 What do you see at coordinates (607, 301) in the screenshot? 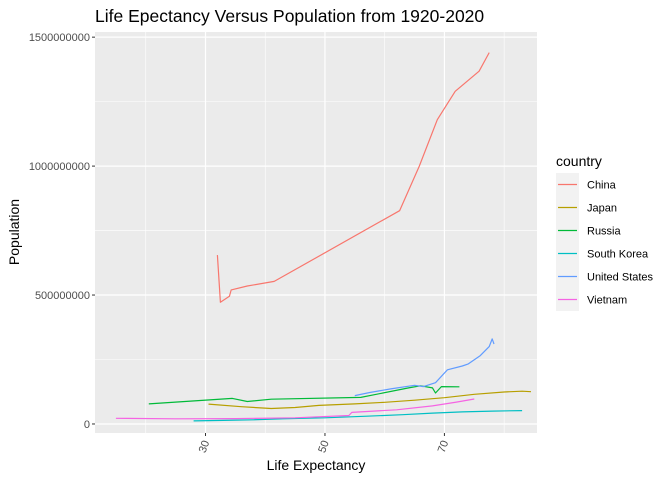
I see `legend-label: Vietnam` at bounding box center [607, 301].